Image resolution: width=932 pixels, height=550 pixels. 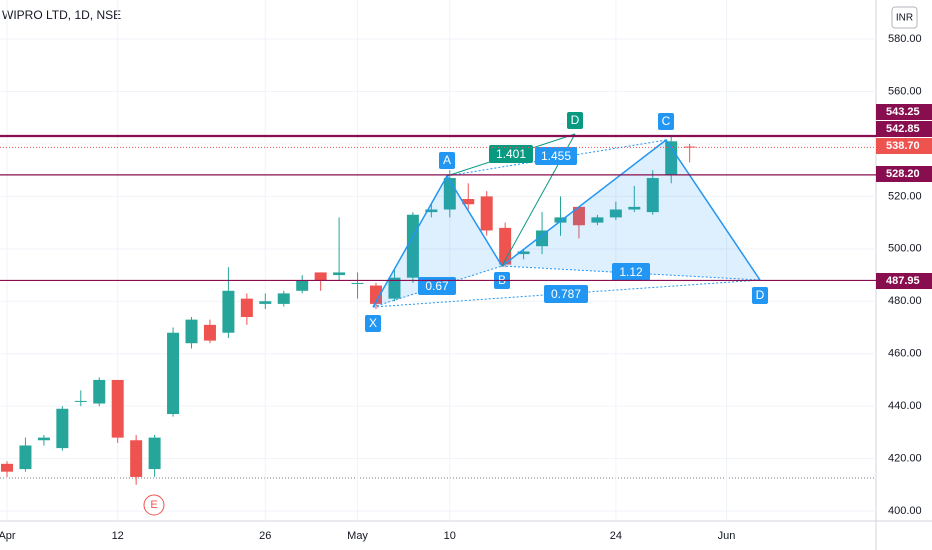 I want to click on point-label: D, so click(x=760, y=295).